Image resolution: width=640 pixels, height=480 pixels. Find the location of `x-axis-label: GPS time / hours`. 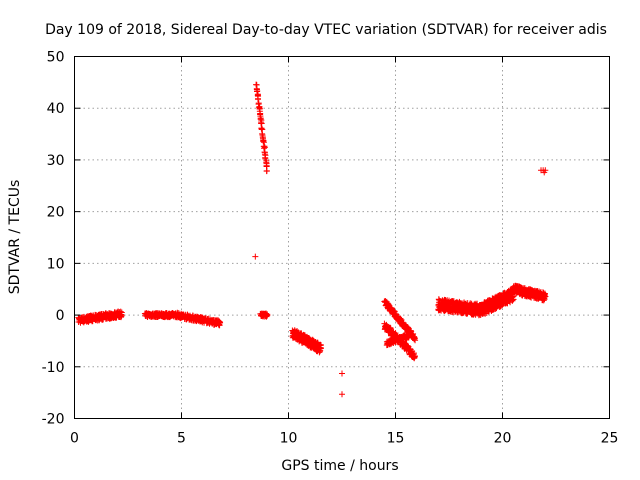

x-axis-label: GPS time / hours is located at coordinates (339, 466).